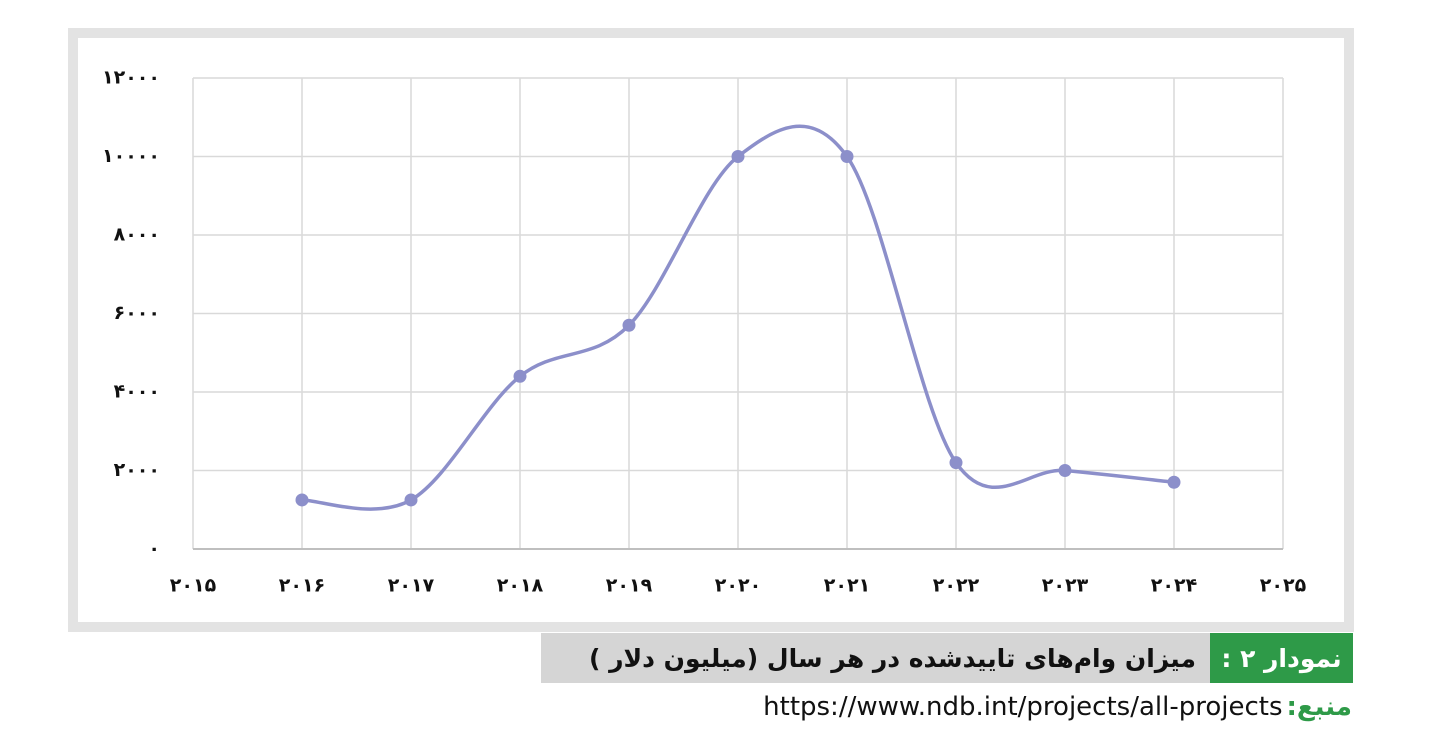 The width and height of the screenshot is (1436, 744). Describe the element at coordinates (137, 392) in the screenshot. I see `y-tick-label: ۴۰۰۰` at that location.